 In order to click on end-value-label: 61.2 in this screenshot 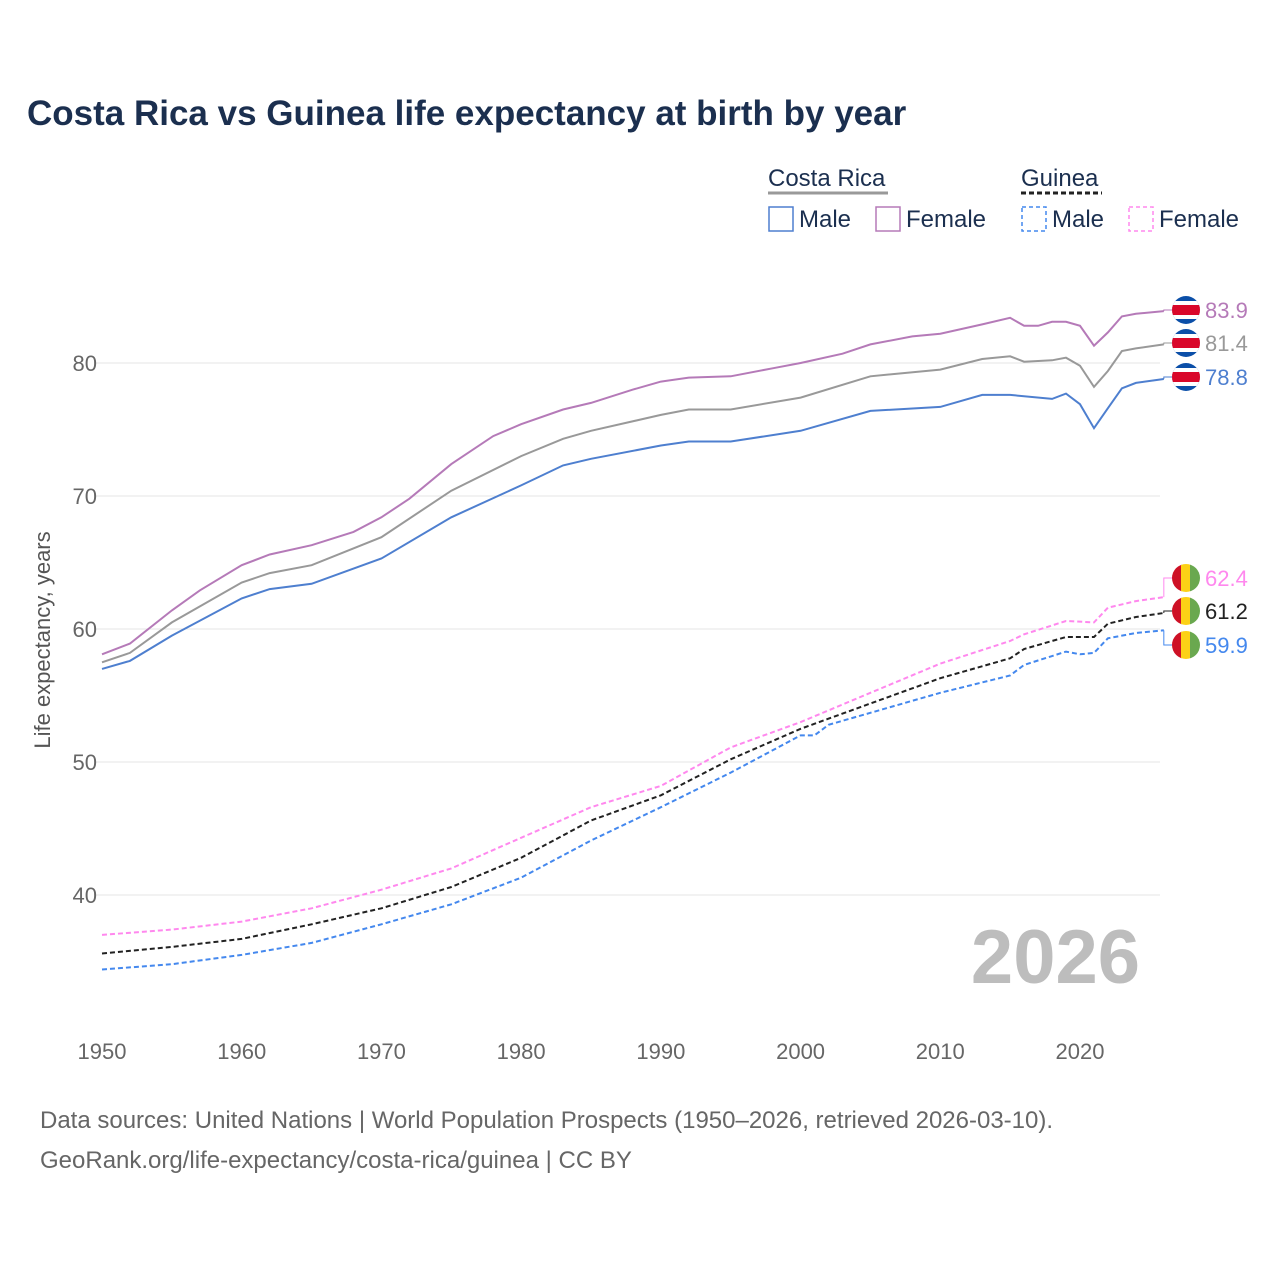, I will do `click(1226, 611)`.